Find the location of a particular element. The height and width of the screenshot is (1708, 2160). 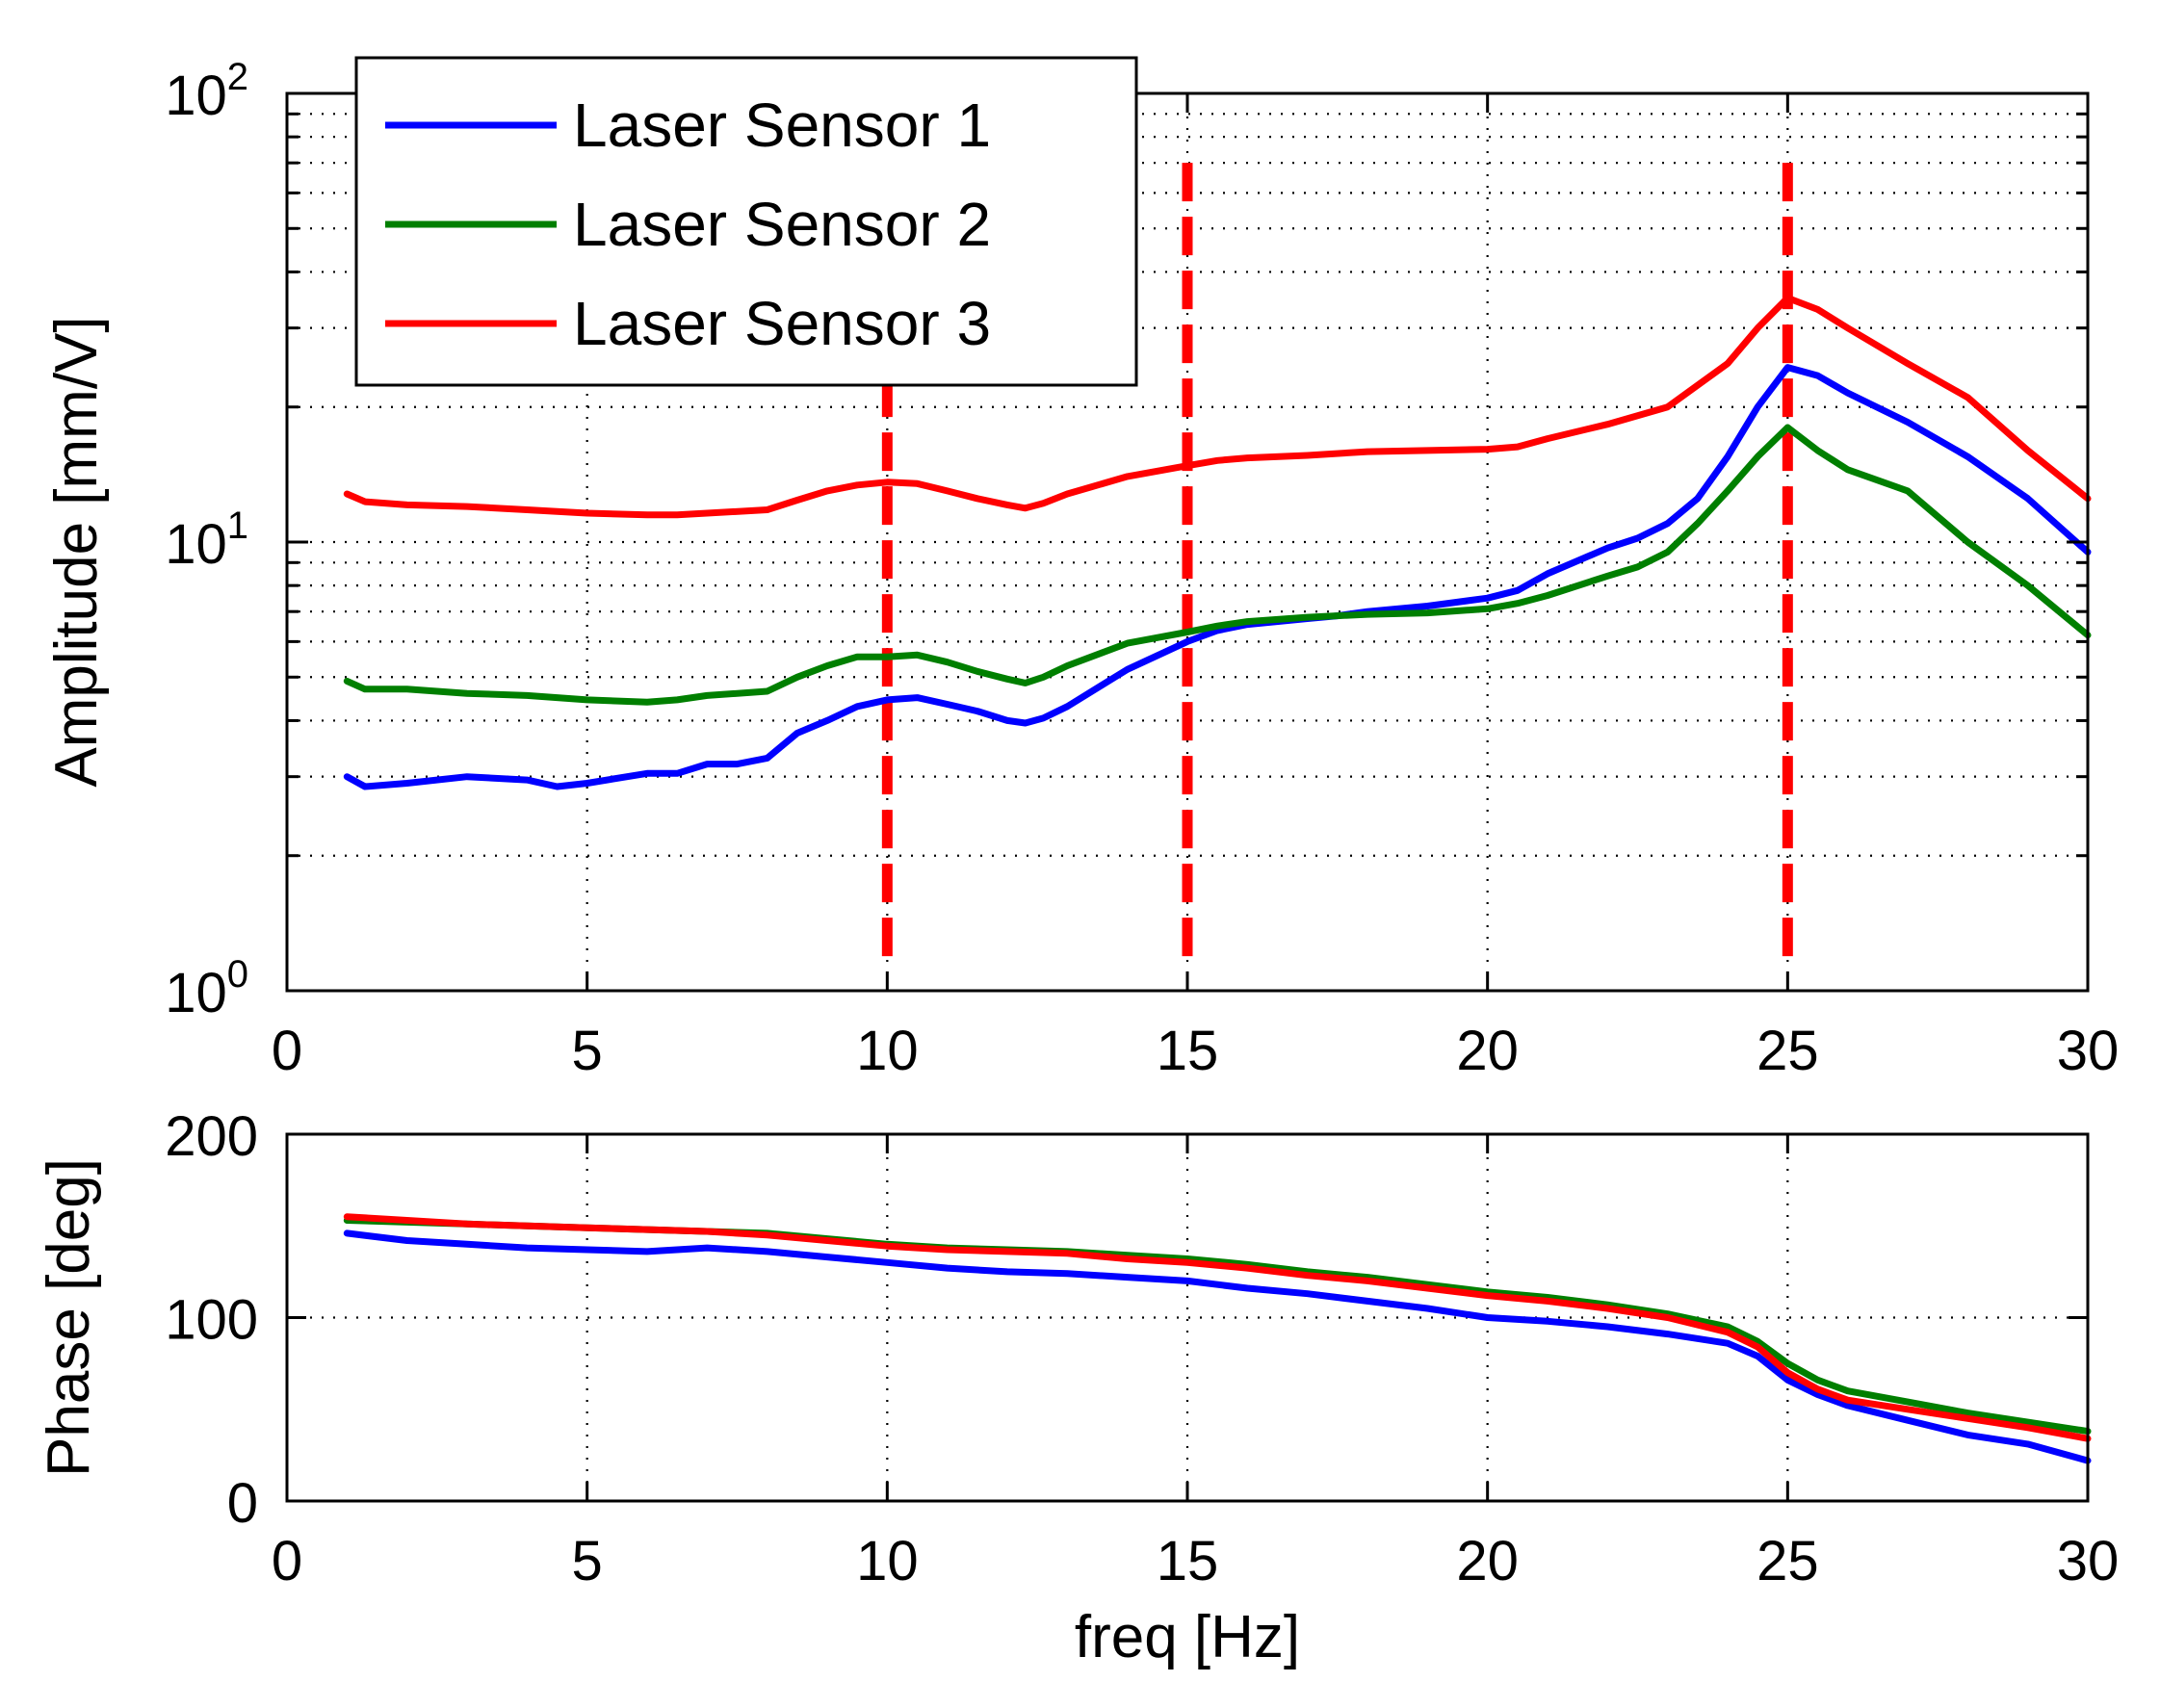

y-tick-label-100: 10² is located at coordinates (206, 91).